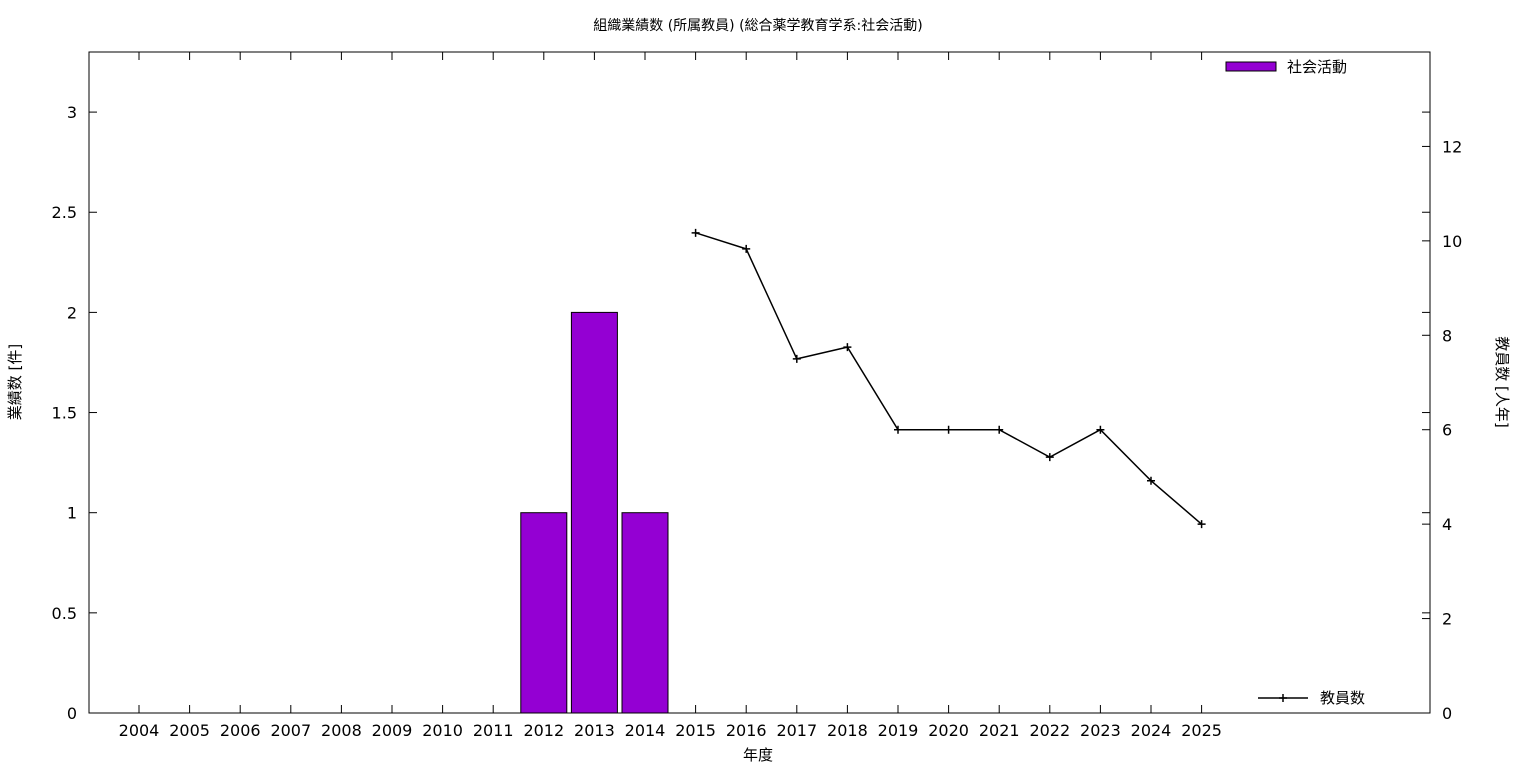 The image size is (1536, 768). Describe the element at coordinates (72, 713) in the screenshot. I see `y-tick-label: 0` at that location.